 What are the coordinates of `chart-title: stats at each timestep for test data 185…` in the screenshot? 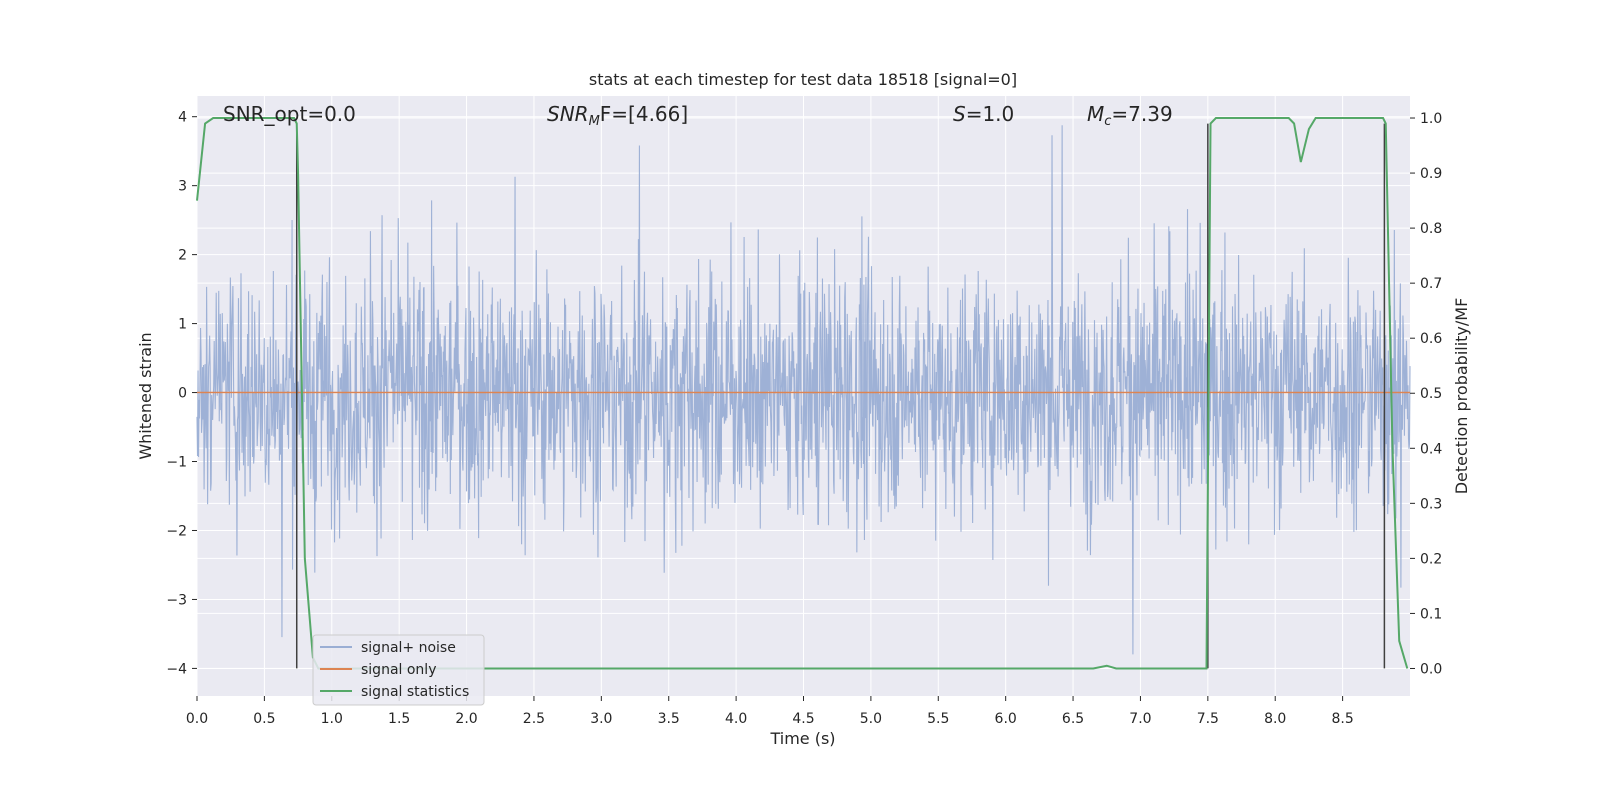 It's located at (803, 79).